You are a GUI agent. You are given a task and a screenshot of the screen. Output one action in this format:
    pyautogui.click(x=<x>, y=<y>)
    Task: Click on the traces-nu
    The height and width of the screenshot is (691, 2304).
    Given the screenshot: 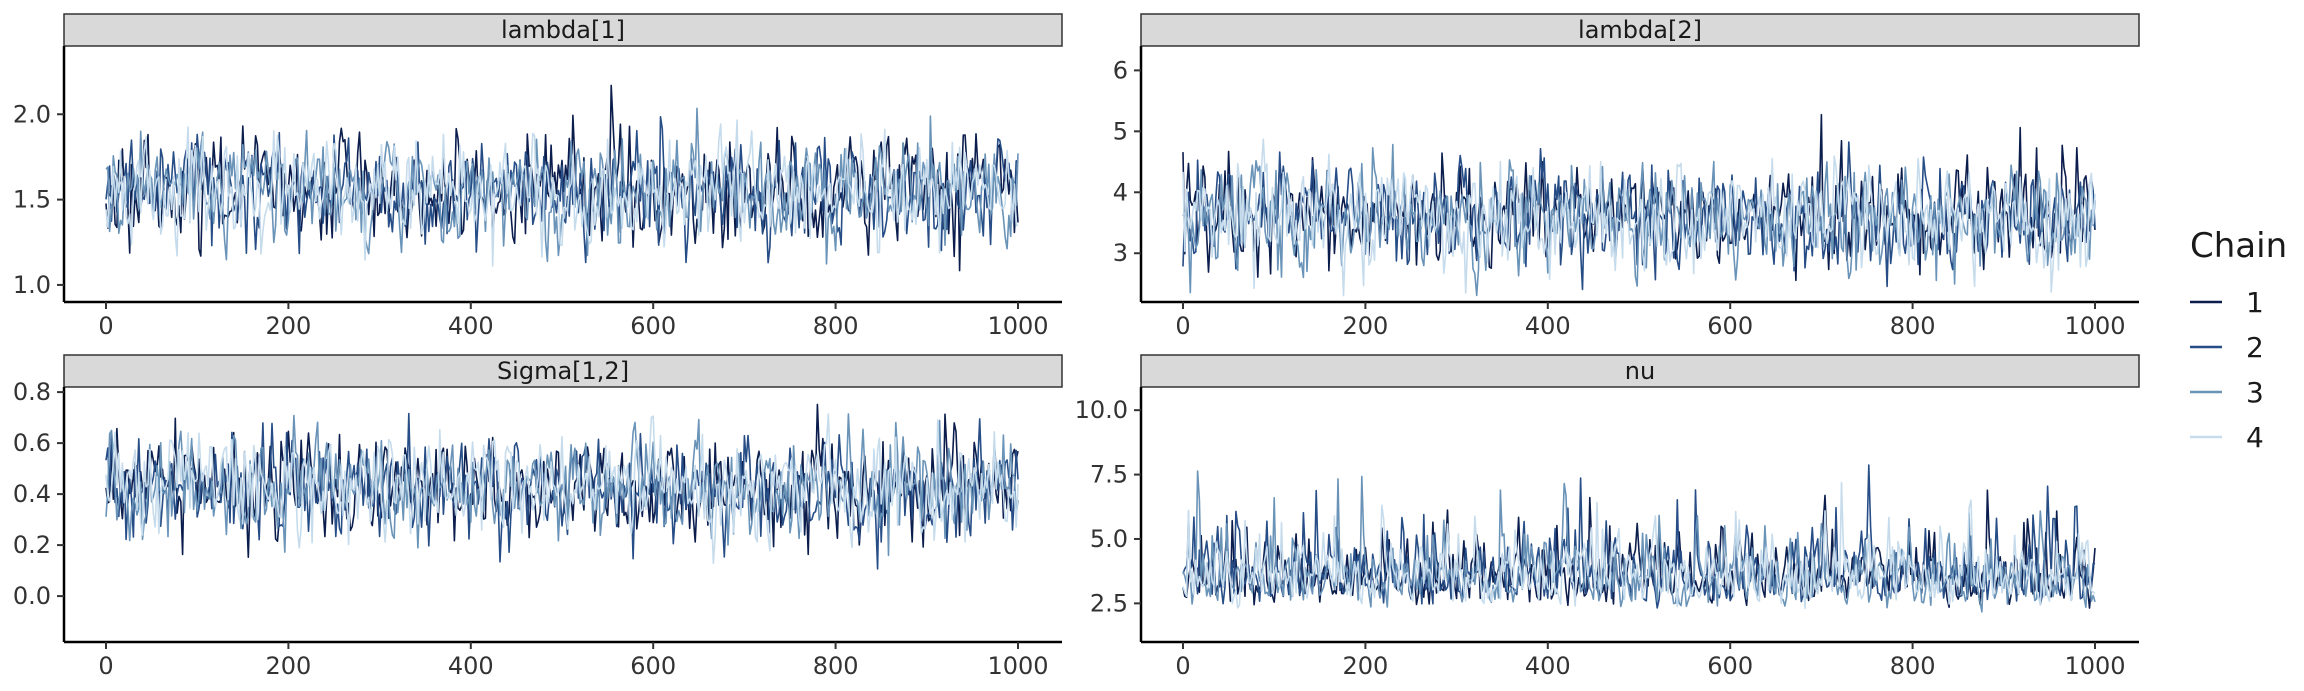 What is the action you would take?
    pyautogui.click(x=1639, y=538)
    